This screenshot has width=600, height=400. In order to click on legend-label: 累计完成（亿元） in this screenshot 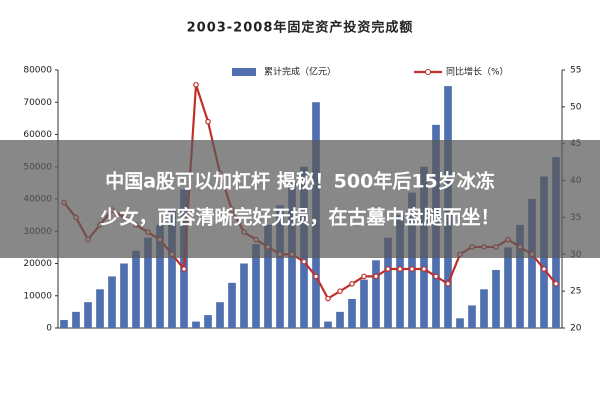, I will do `click(300, 72)`.